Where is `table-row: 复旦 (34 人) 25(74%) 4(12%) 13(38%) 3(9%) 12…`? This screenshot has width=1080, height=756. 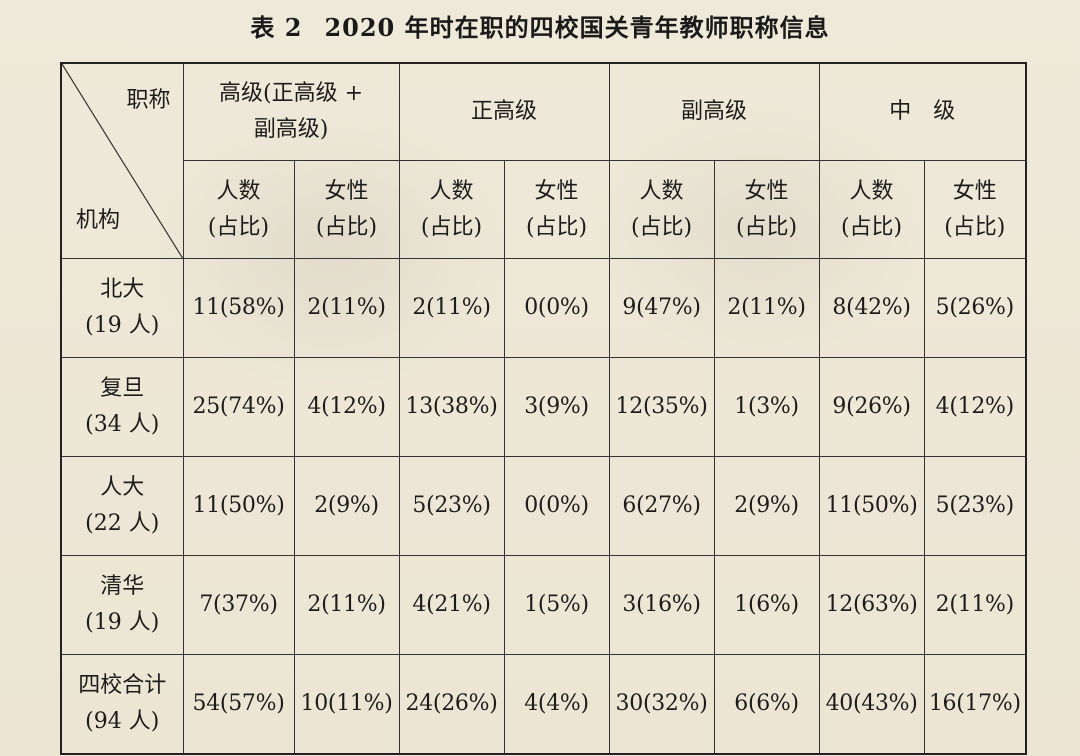
table-row: 复旦 (34 人) 25(74%) 4(12%) 13(38%) 3(9%) 12… is located at coordinates (543, 407).